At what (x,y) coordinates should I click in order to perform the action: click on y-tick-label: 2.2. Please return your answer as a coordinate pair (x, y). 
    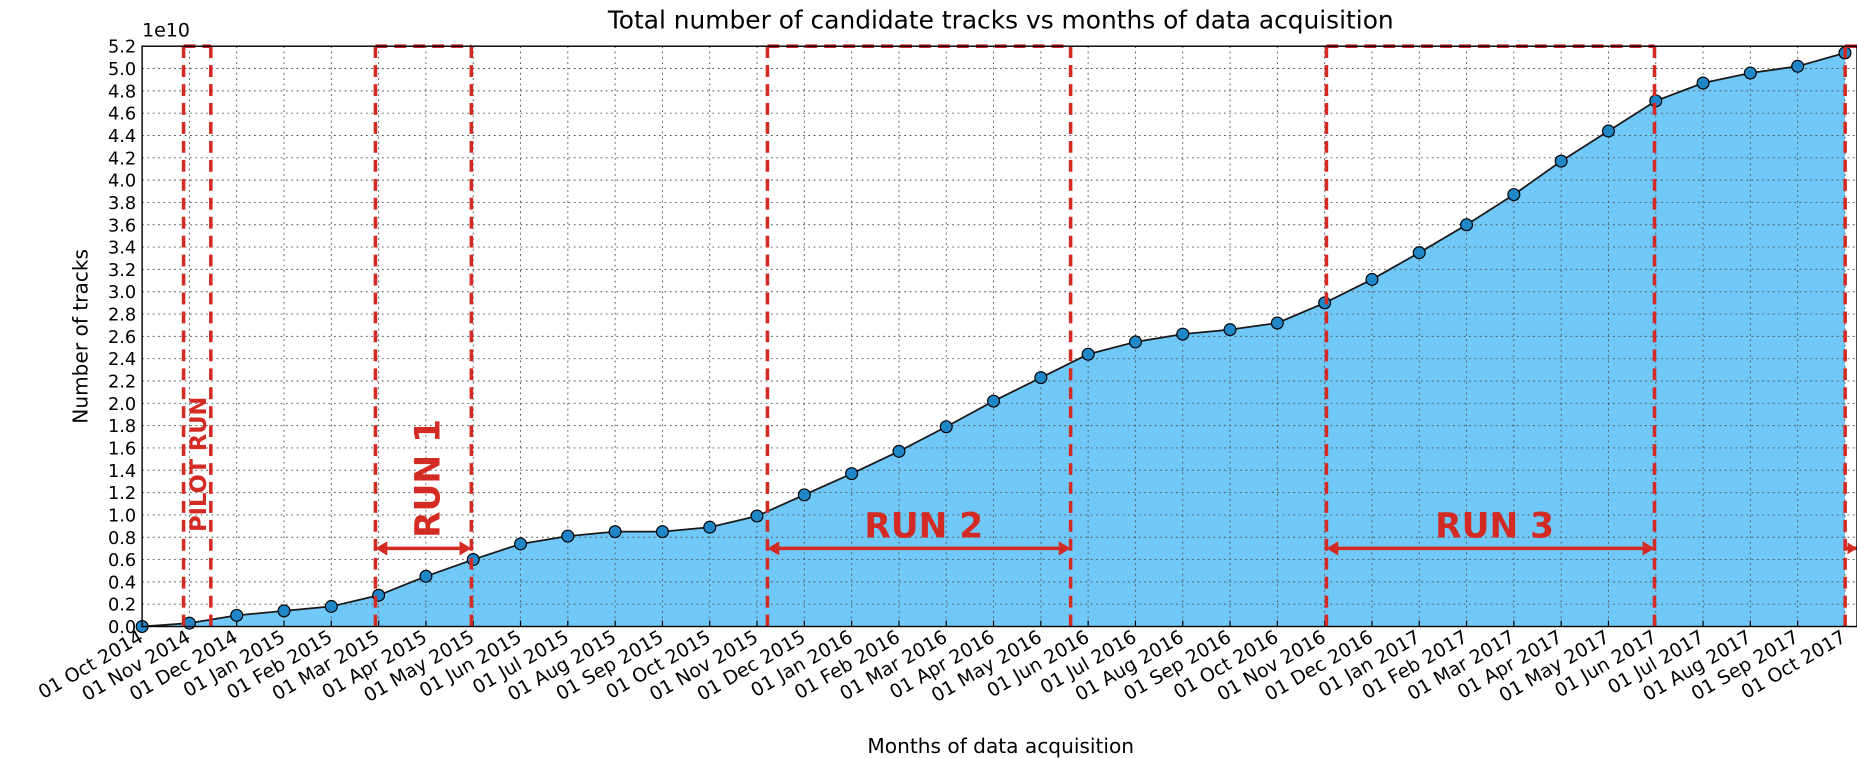
    Looking at the image, I should click on (122, 383).